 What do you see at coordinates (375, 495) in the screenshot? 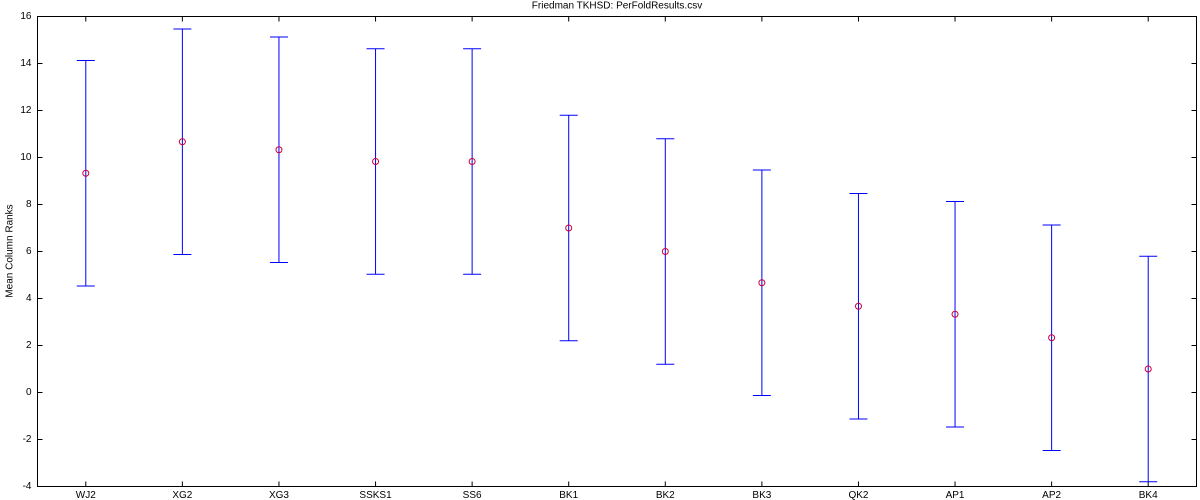
I see `x-tick-label: SSKS1` at bounding box center [375, 495].